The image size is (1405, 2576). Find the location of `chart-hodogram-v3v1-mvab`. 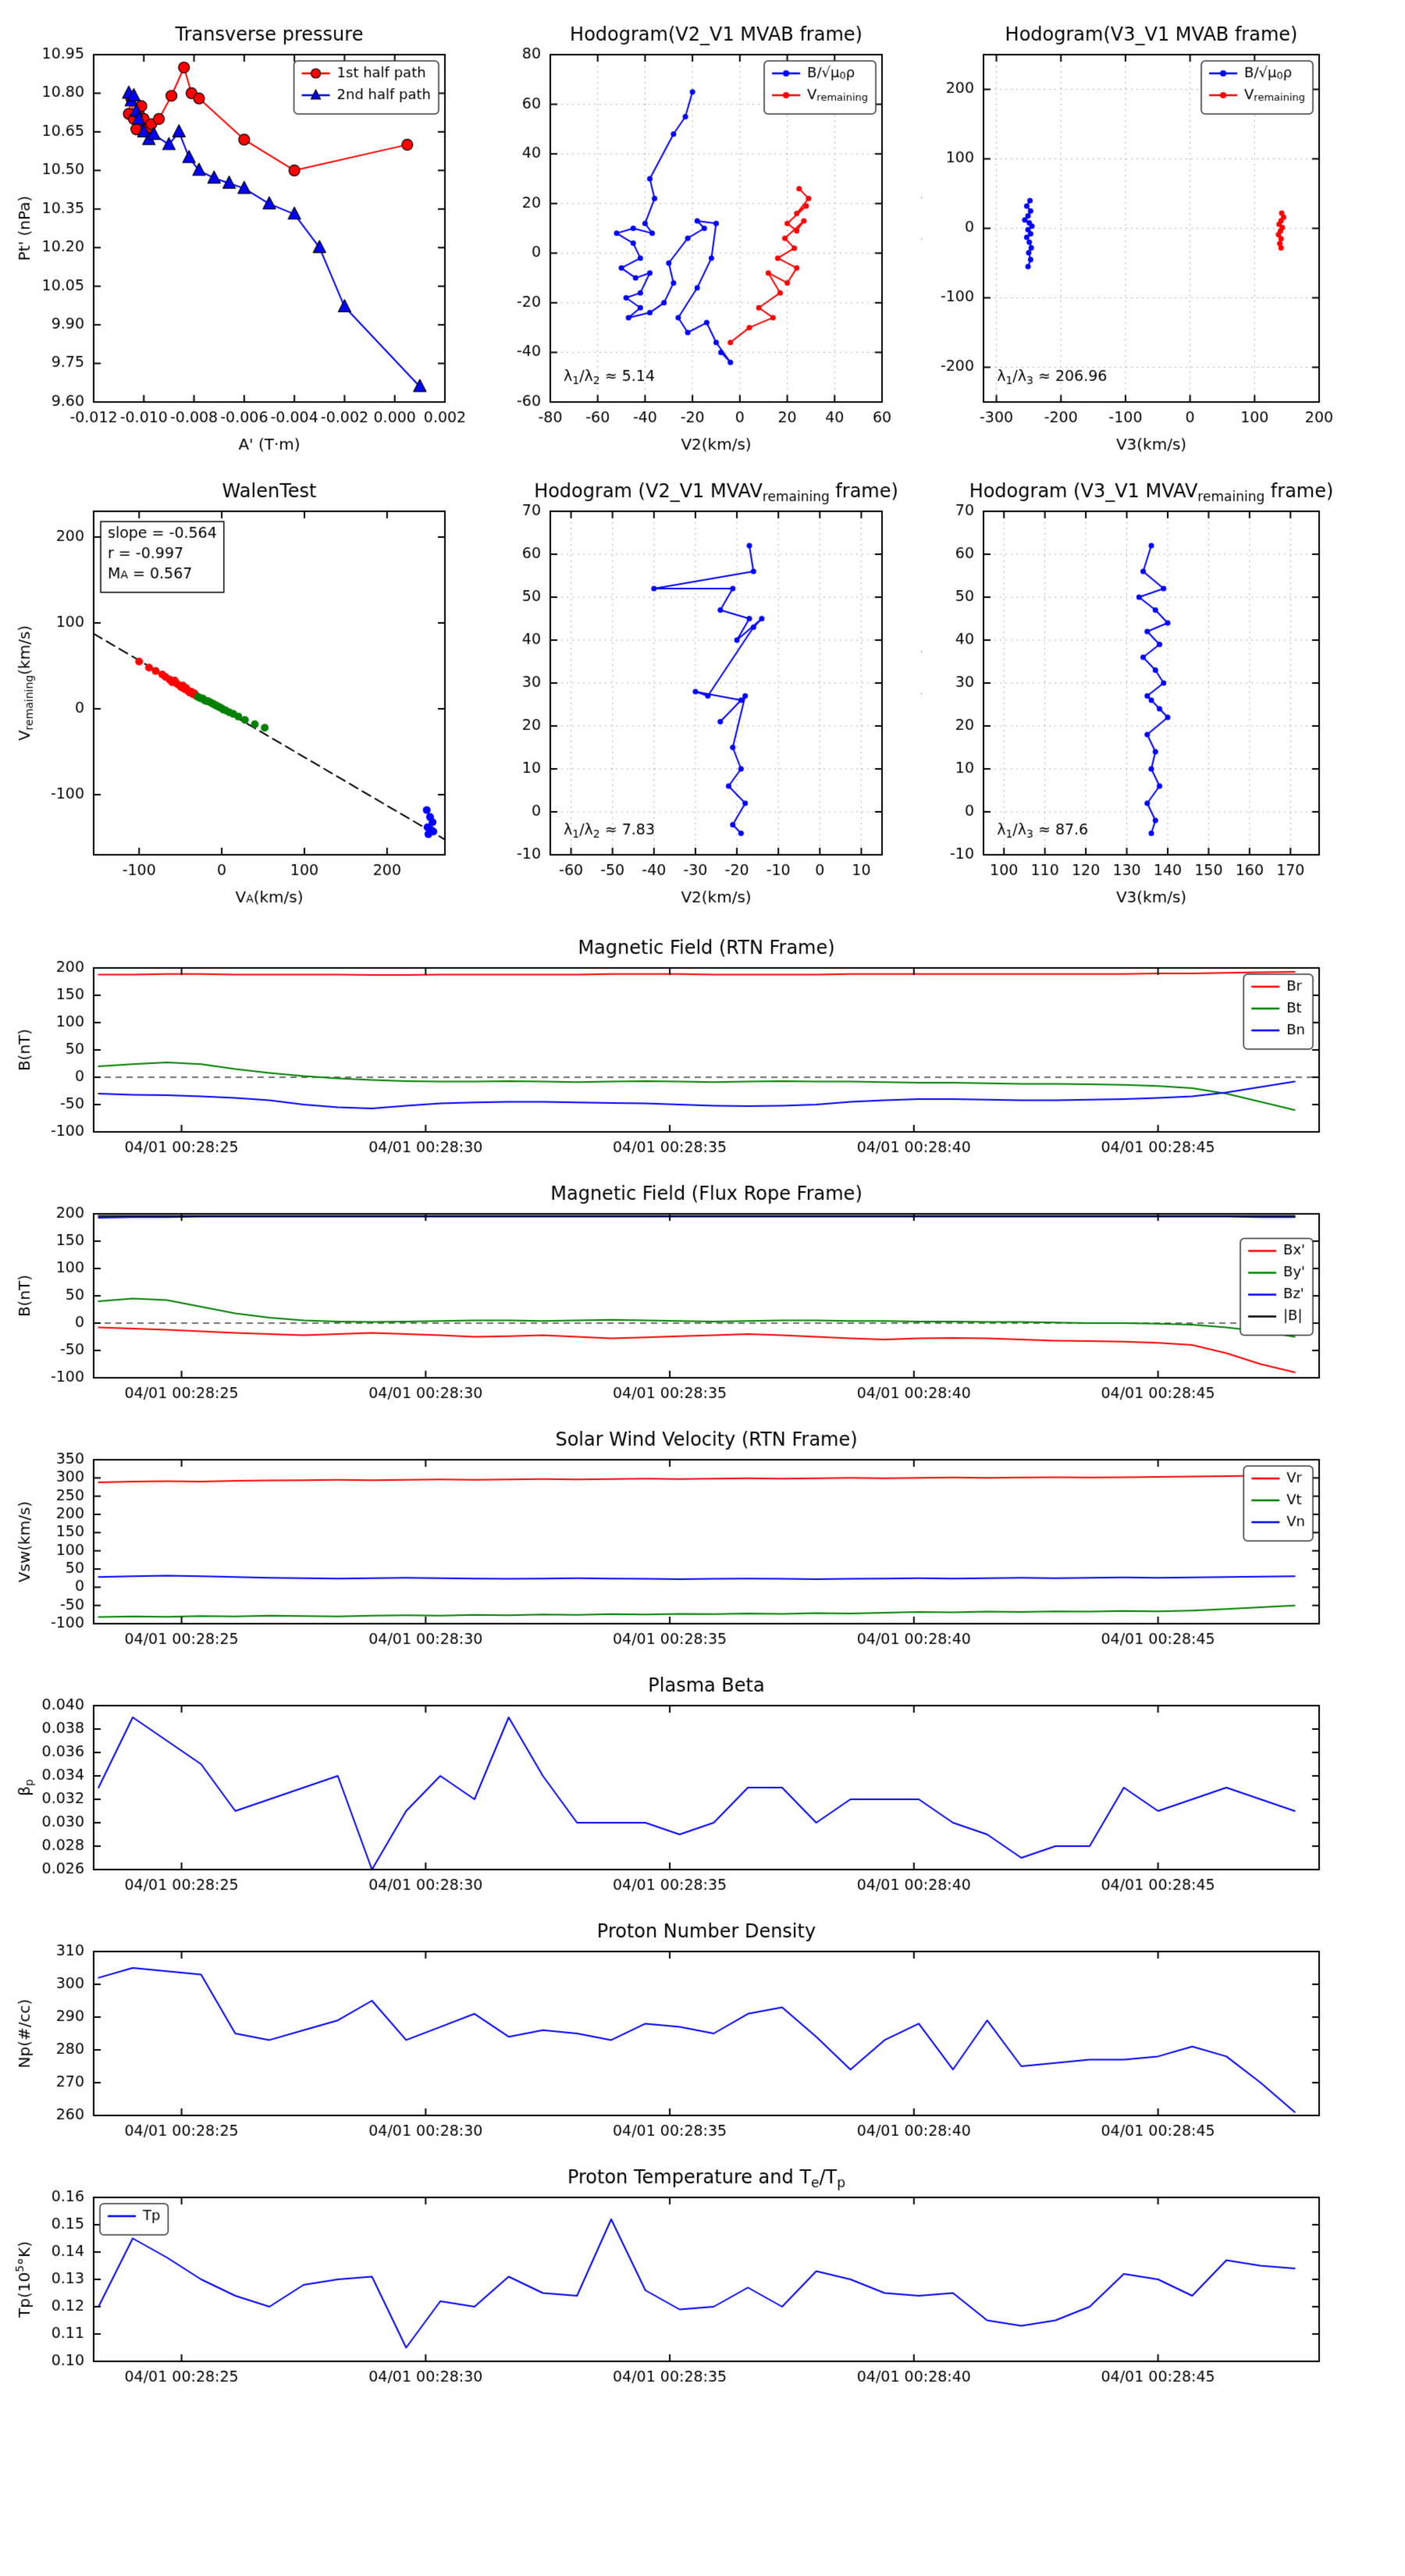

chart-hodogram-v3v1-mvab is located at coordinates (1163, 228).